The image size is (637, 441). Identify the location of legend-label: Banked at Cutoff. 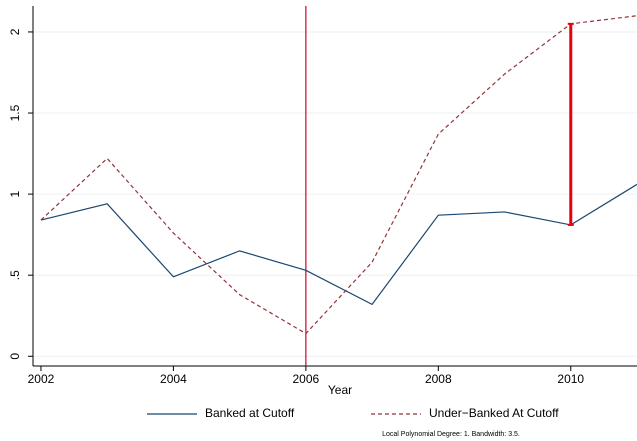
(250, 413).